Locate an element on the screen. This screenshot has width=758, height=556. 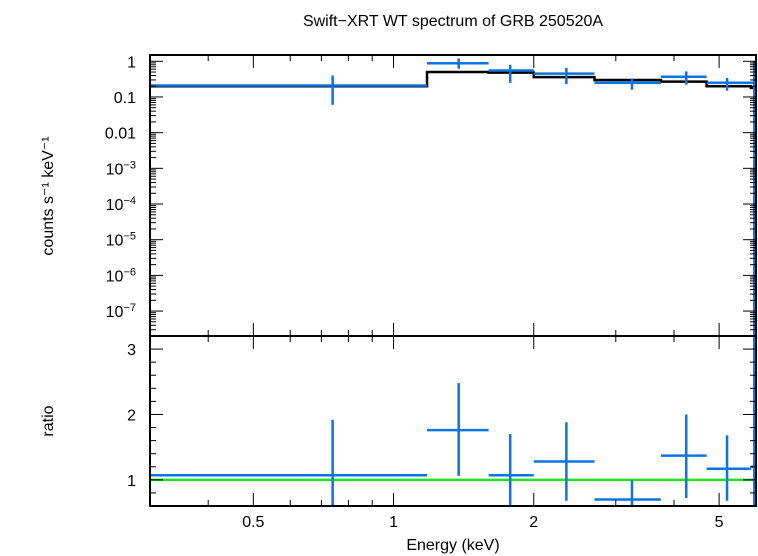
y-tick-exponent: −6 is located at coordinates (129, 272).